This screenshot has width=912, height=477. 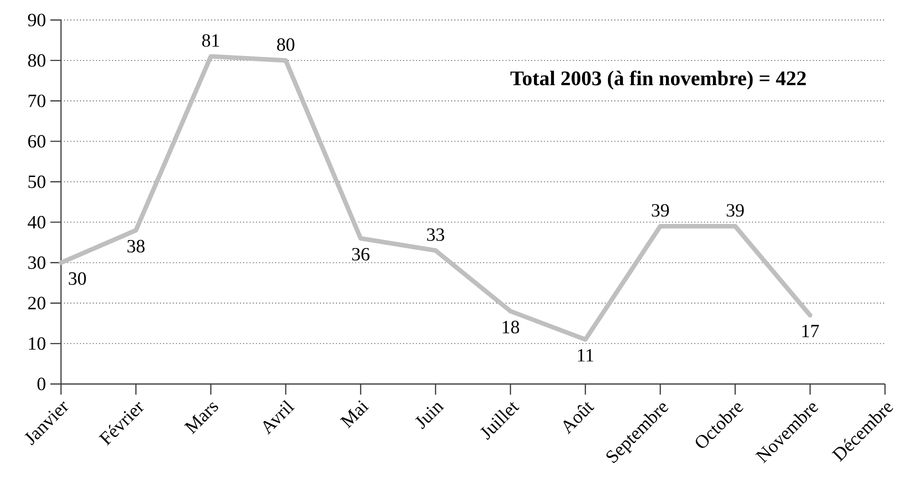 What do you see at coordinates (37, 60) in the screenshot?
I see `y-tick-label: 80` at bounding box center [37, 60].